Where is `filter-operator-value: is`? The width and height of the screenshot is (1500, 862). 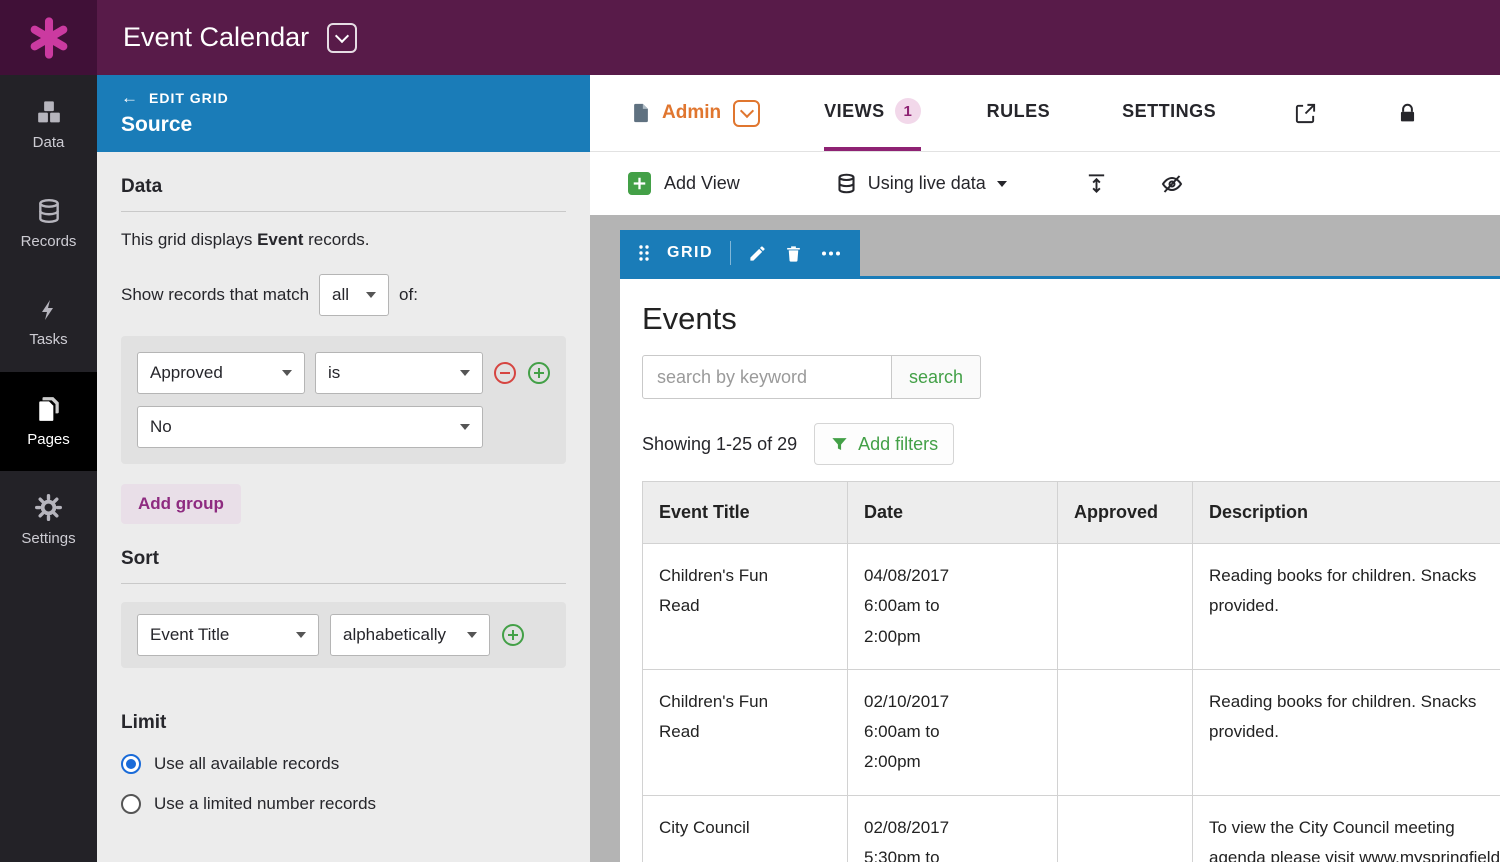
filter-operator-value: is is located at coordinates (334, 372).